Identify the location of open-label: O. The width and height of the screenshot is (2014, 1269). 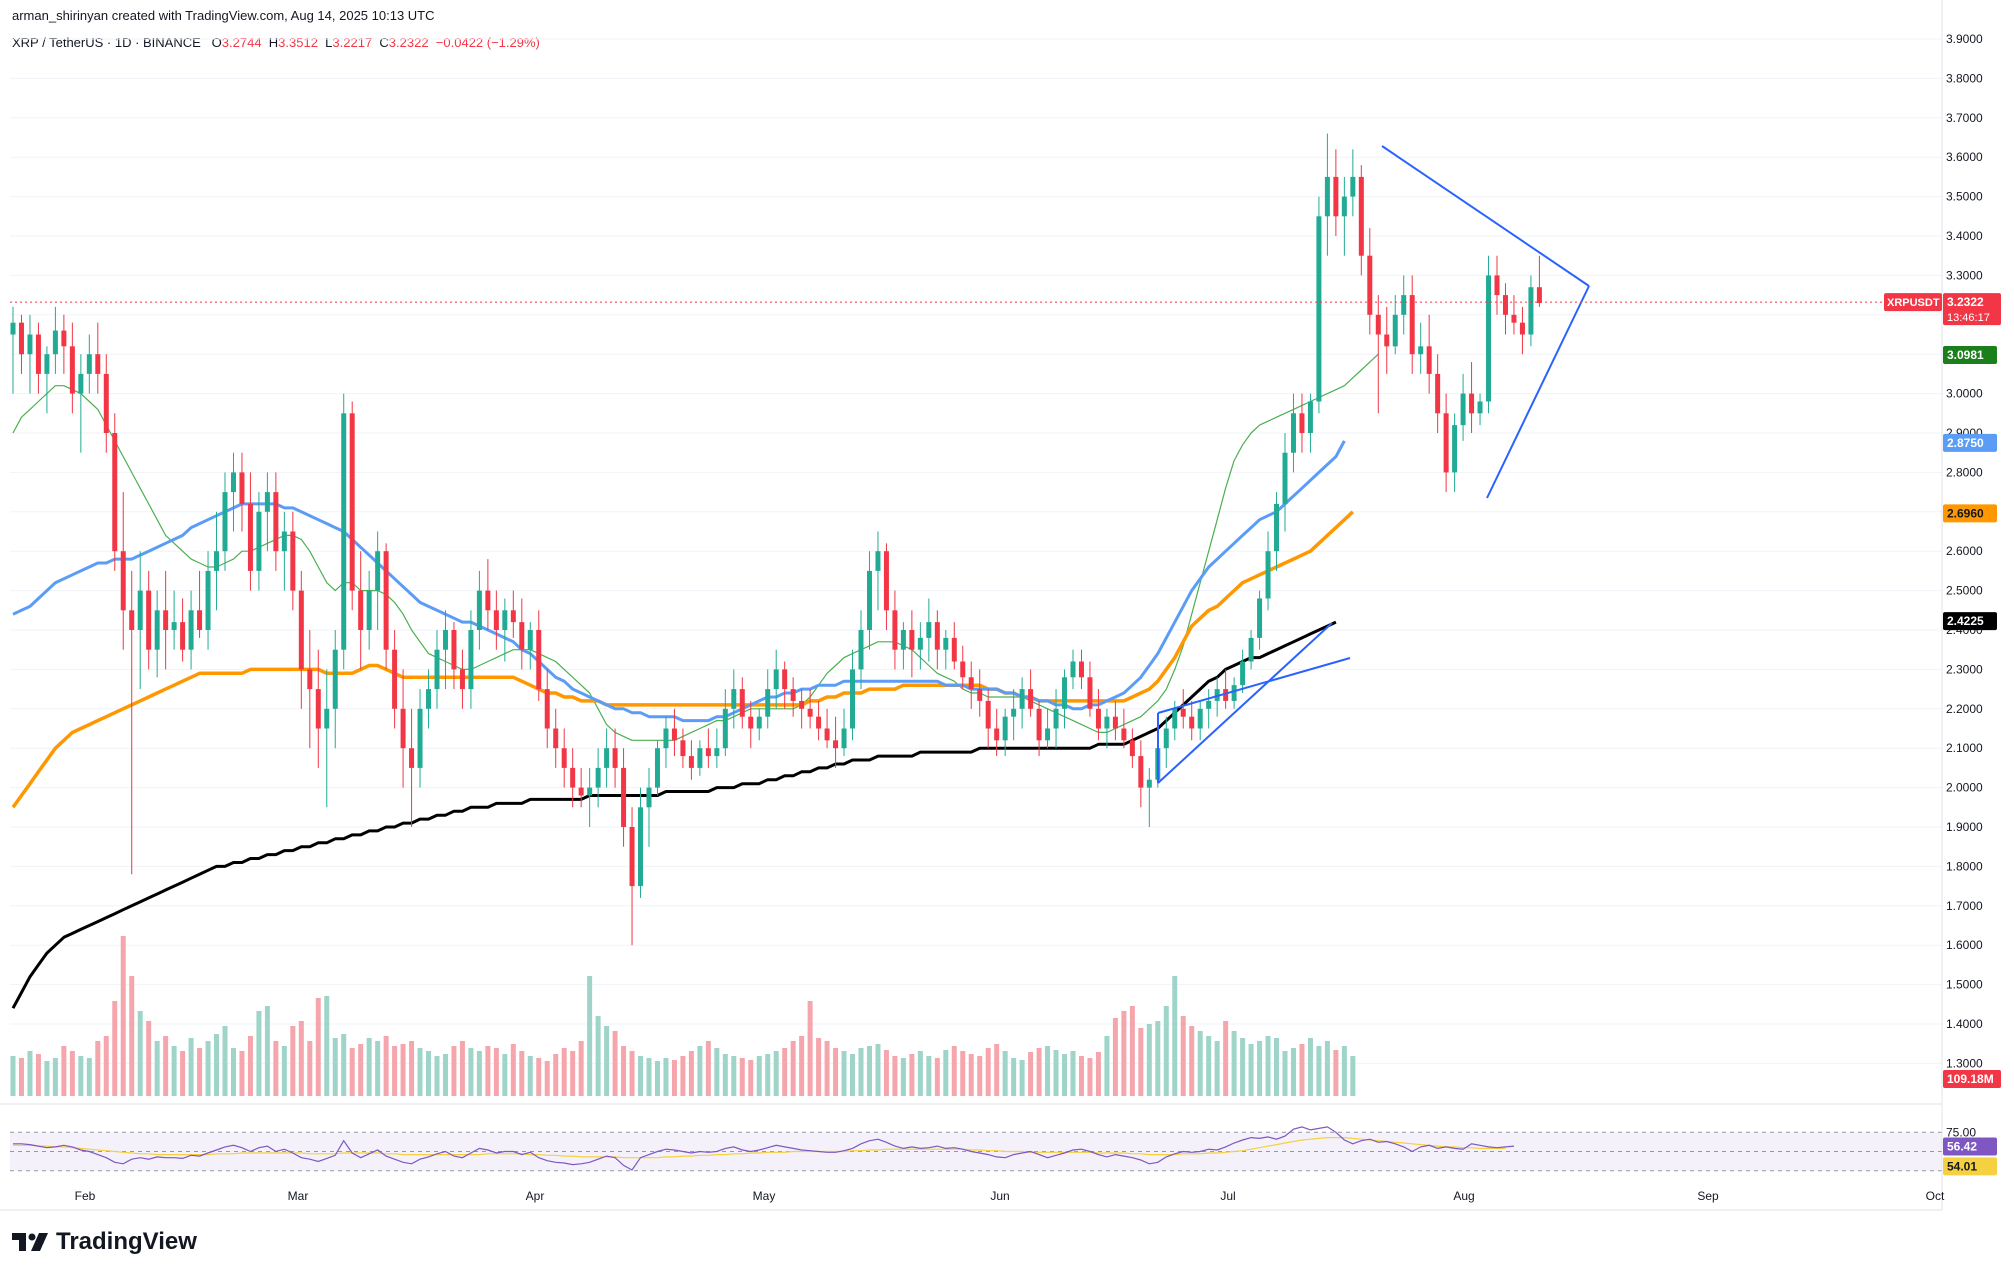
(216, 42).